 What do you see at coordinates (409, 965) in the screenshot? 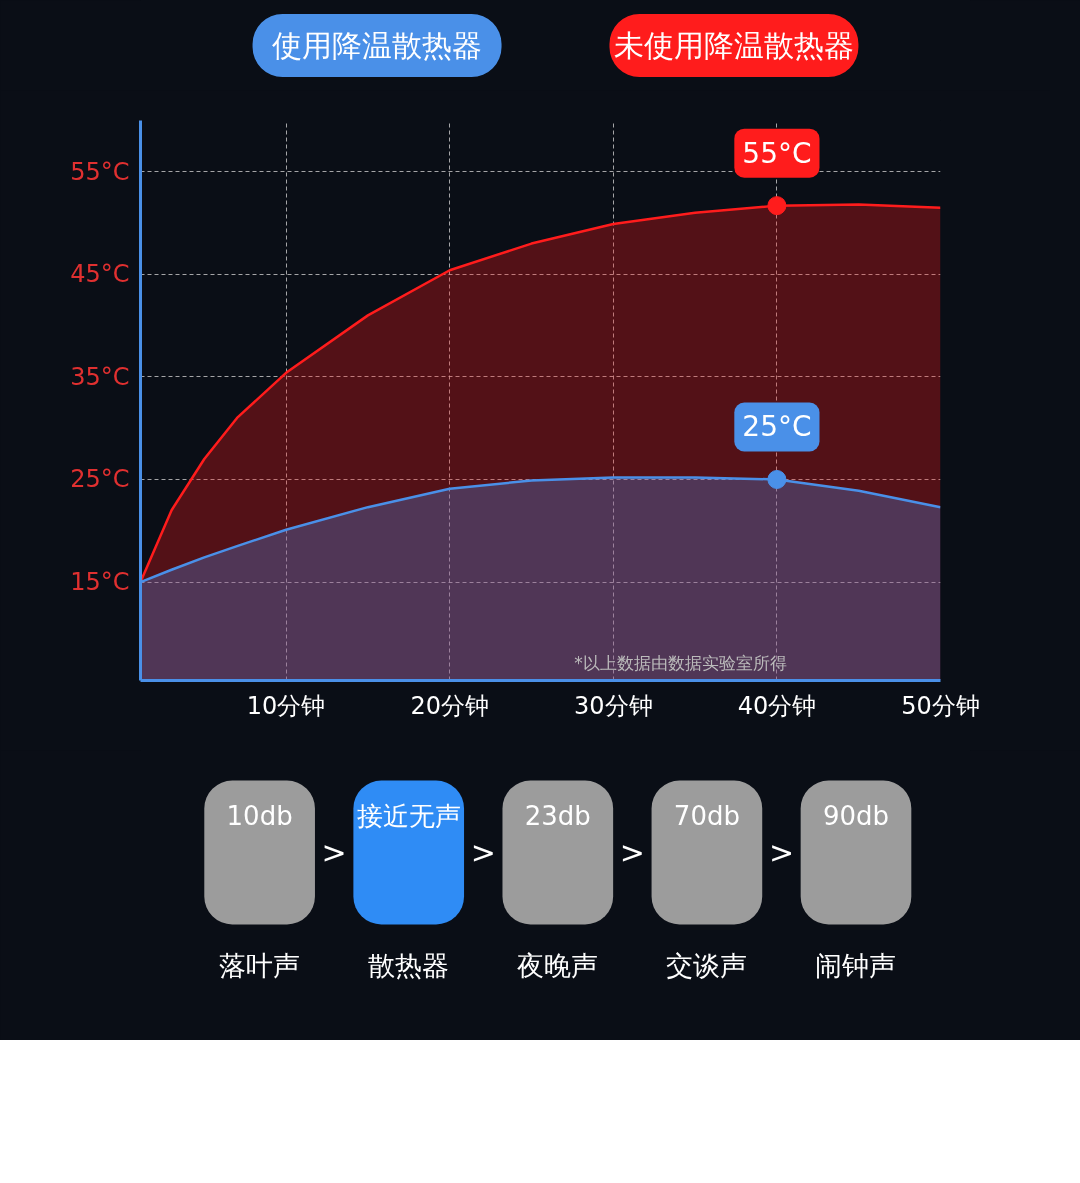
I see `text: 散热器` at bounding box center [409, 965].